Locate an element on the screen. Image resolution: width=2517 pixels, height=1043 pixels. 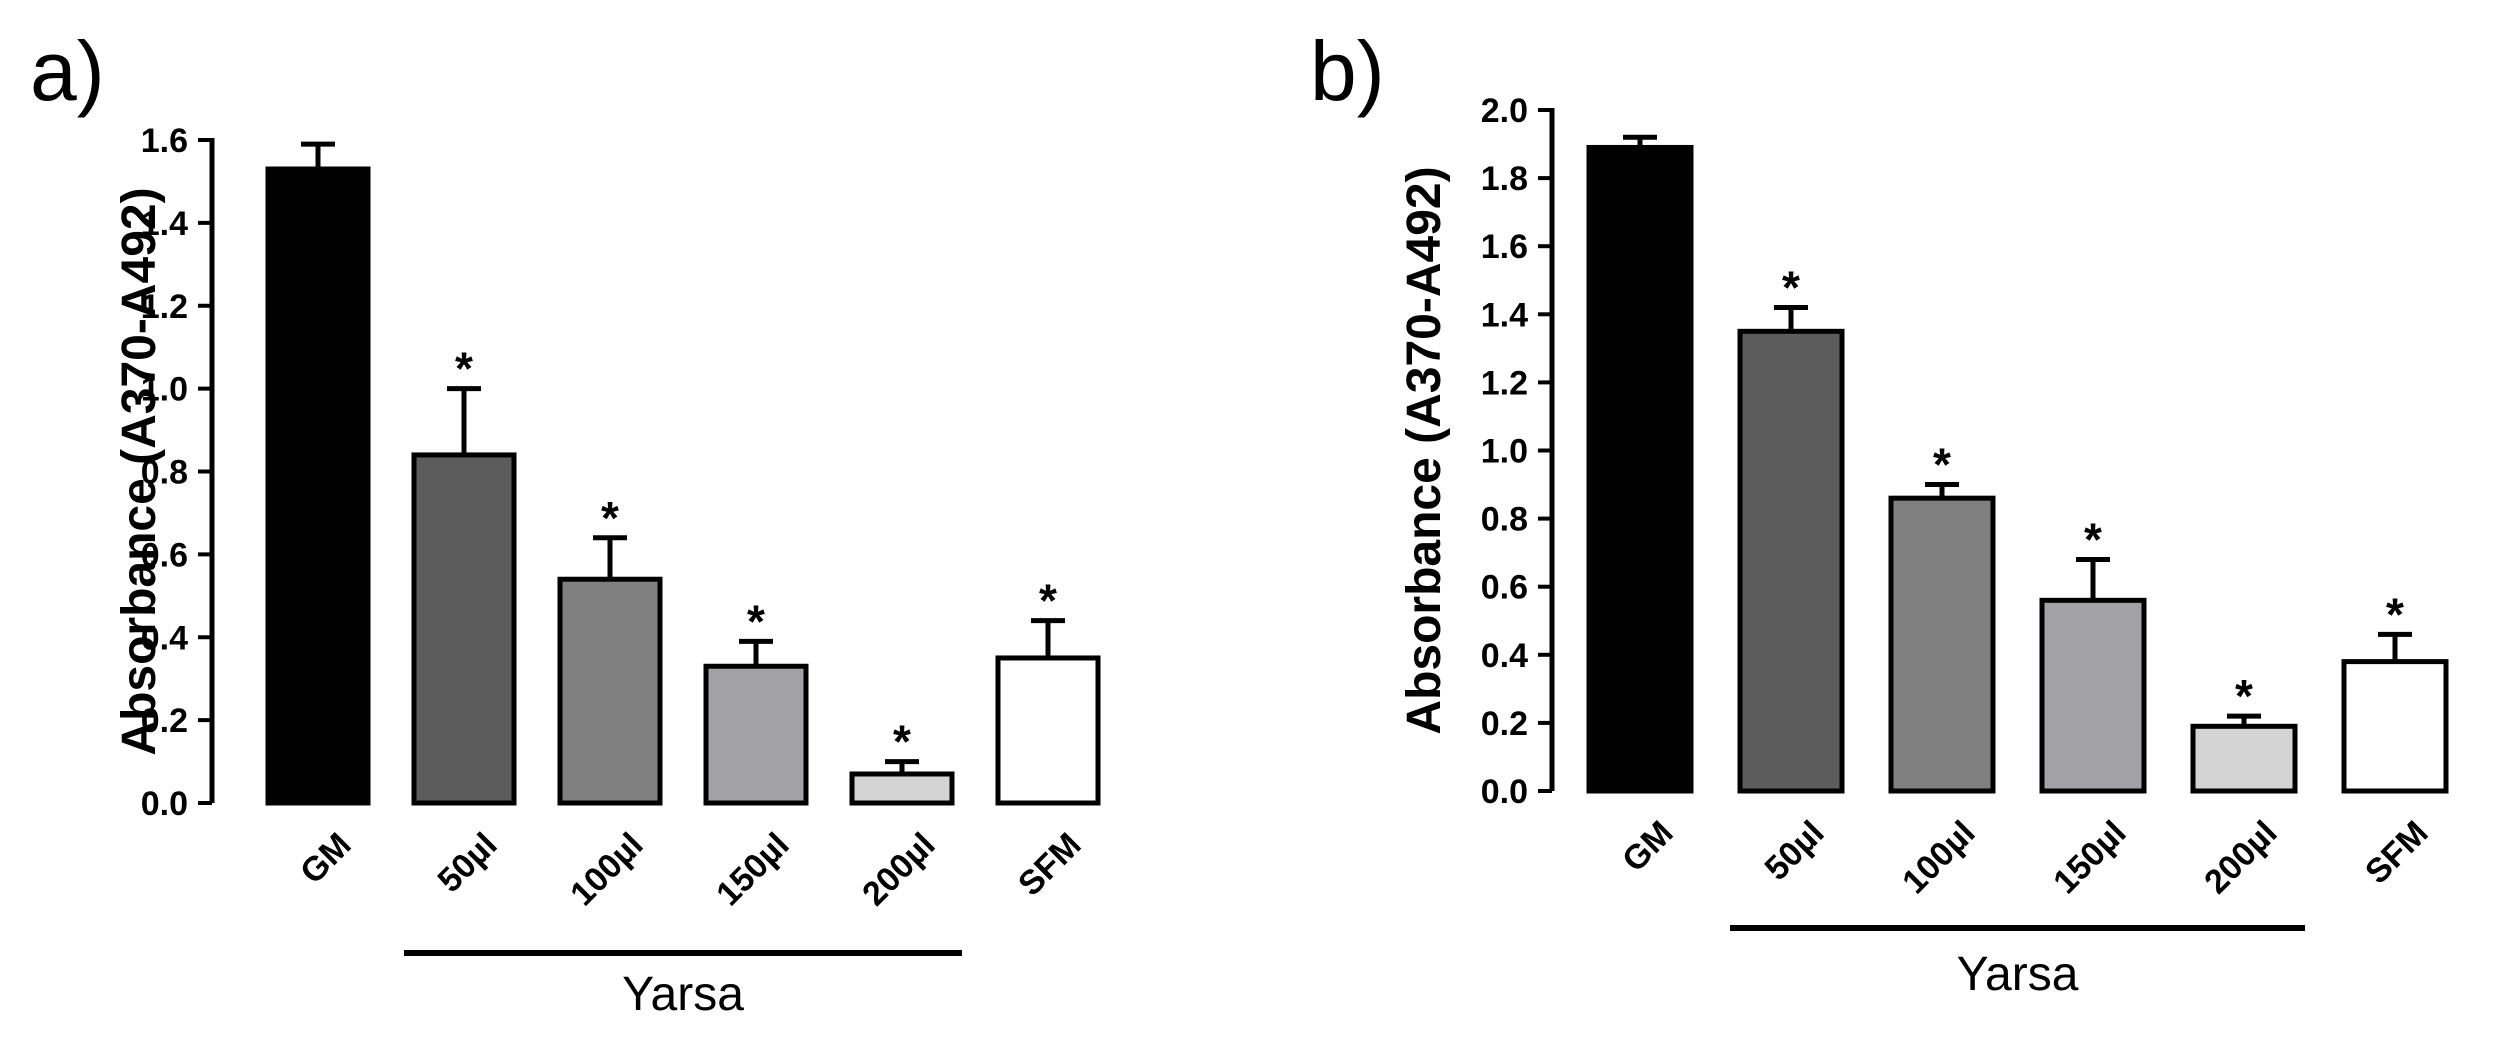
panel-label: a) is located at coordinates (67, 71).